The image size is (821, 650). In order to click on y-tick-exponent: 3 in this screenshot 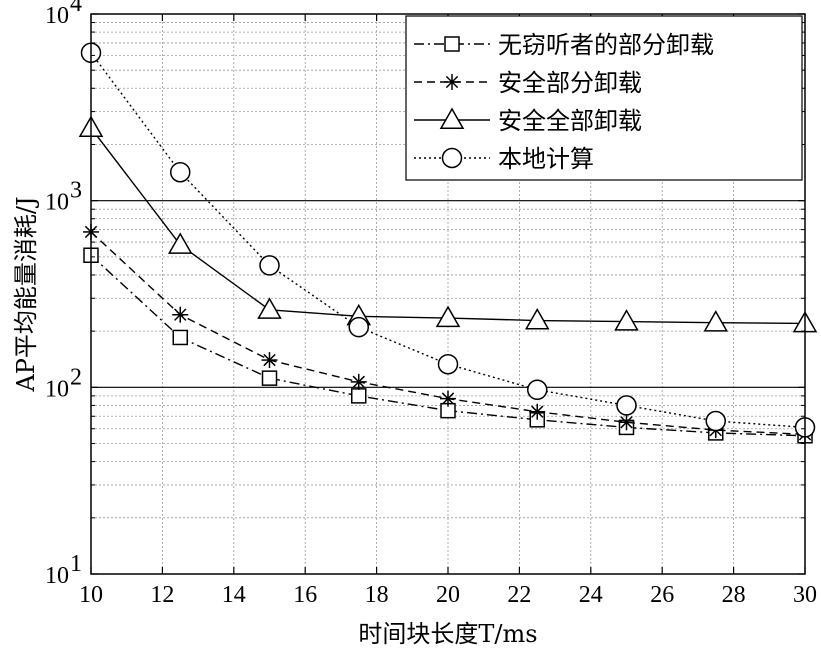, I will do `click(76, 191)`.